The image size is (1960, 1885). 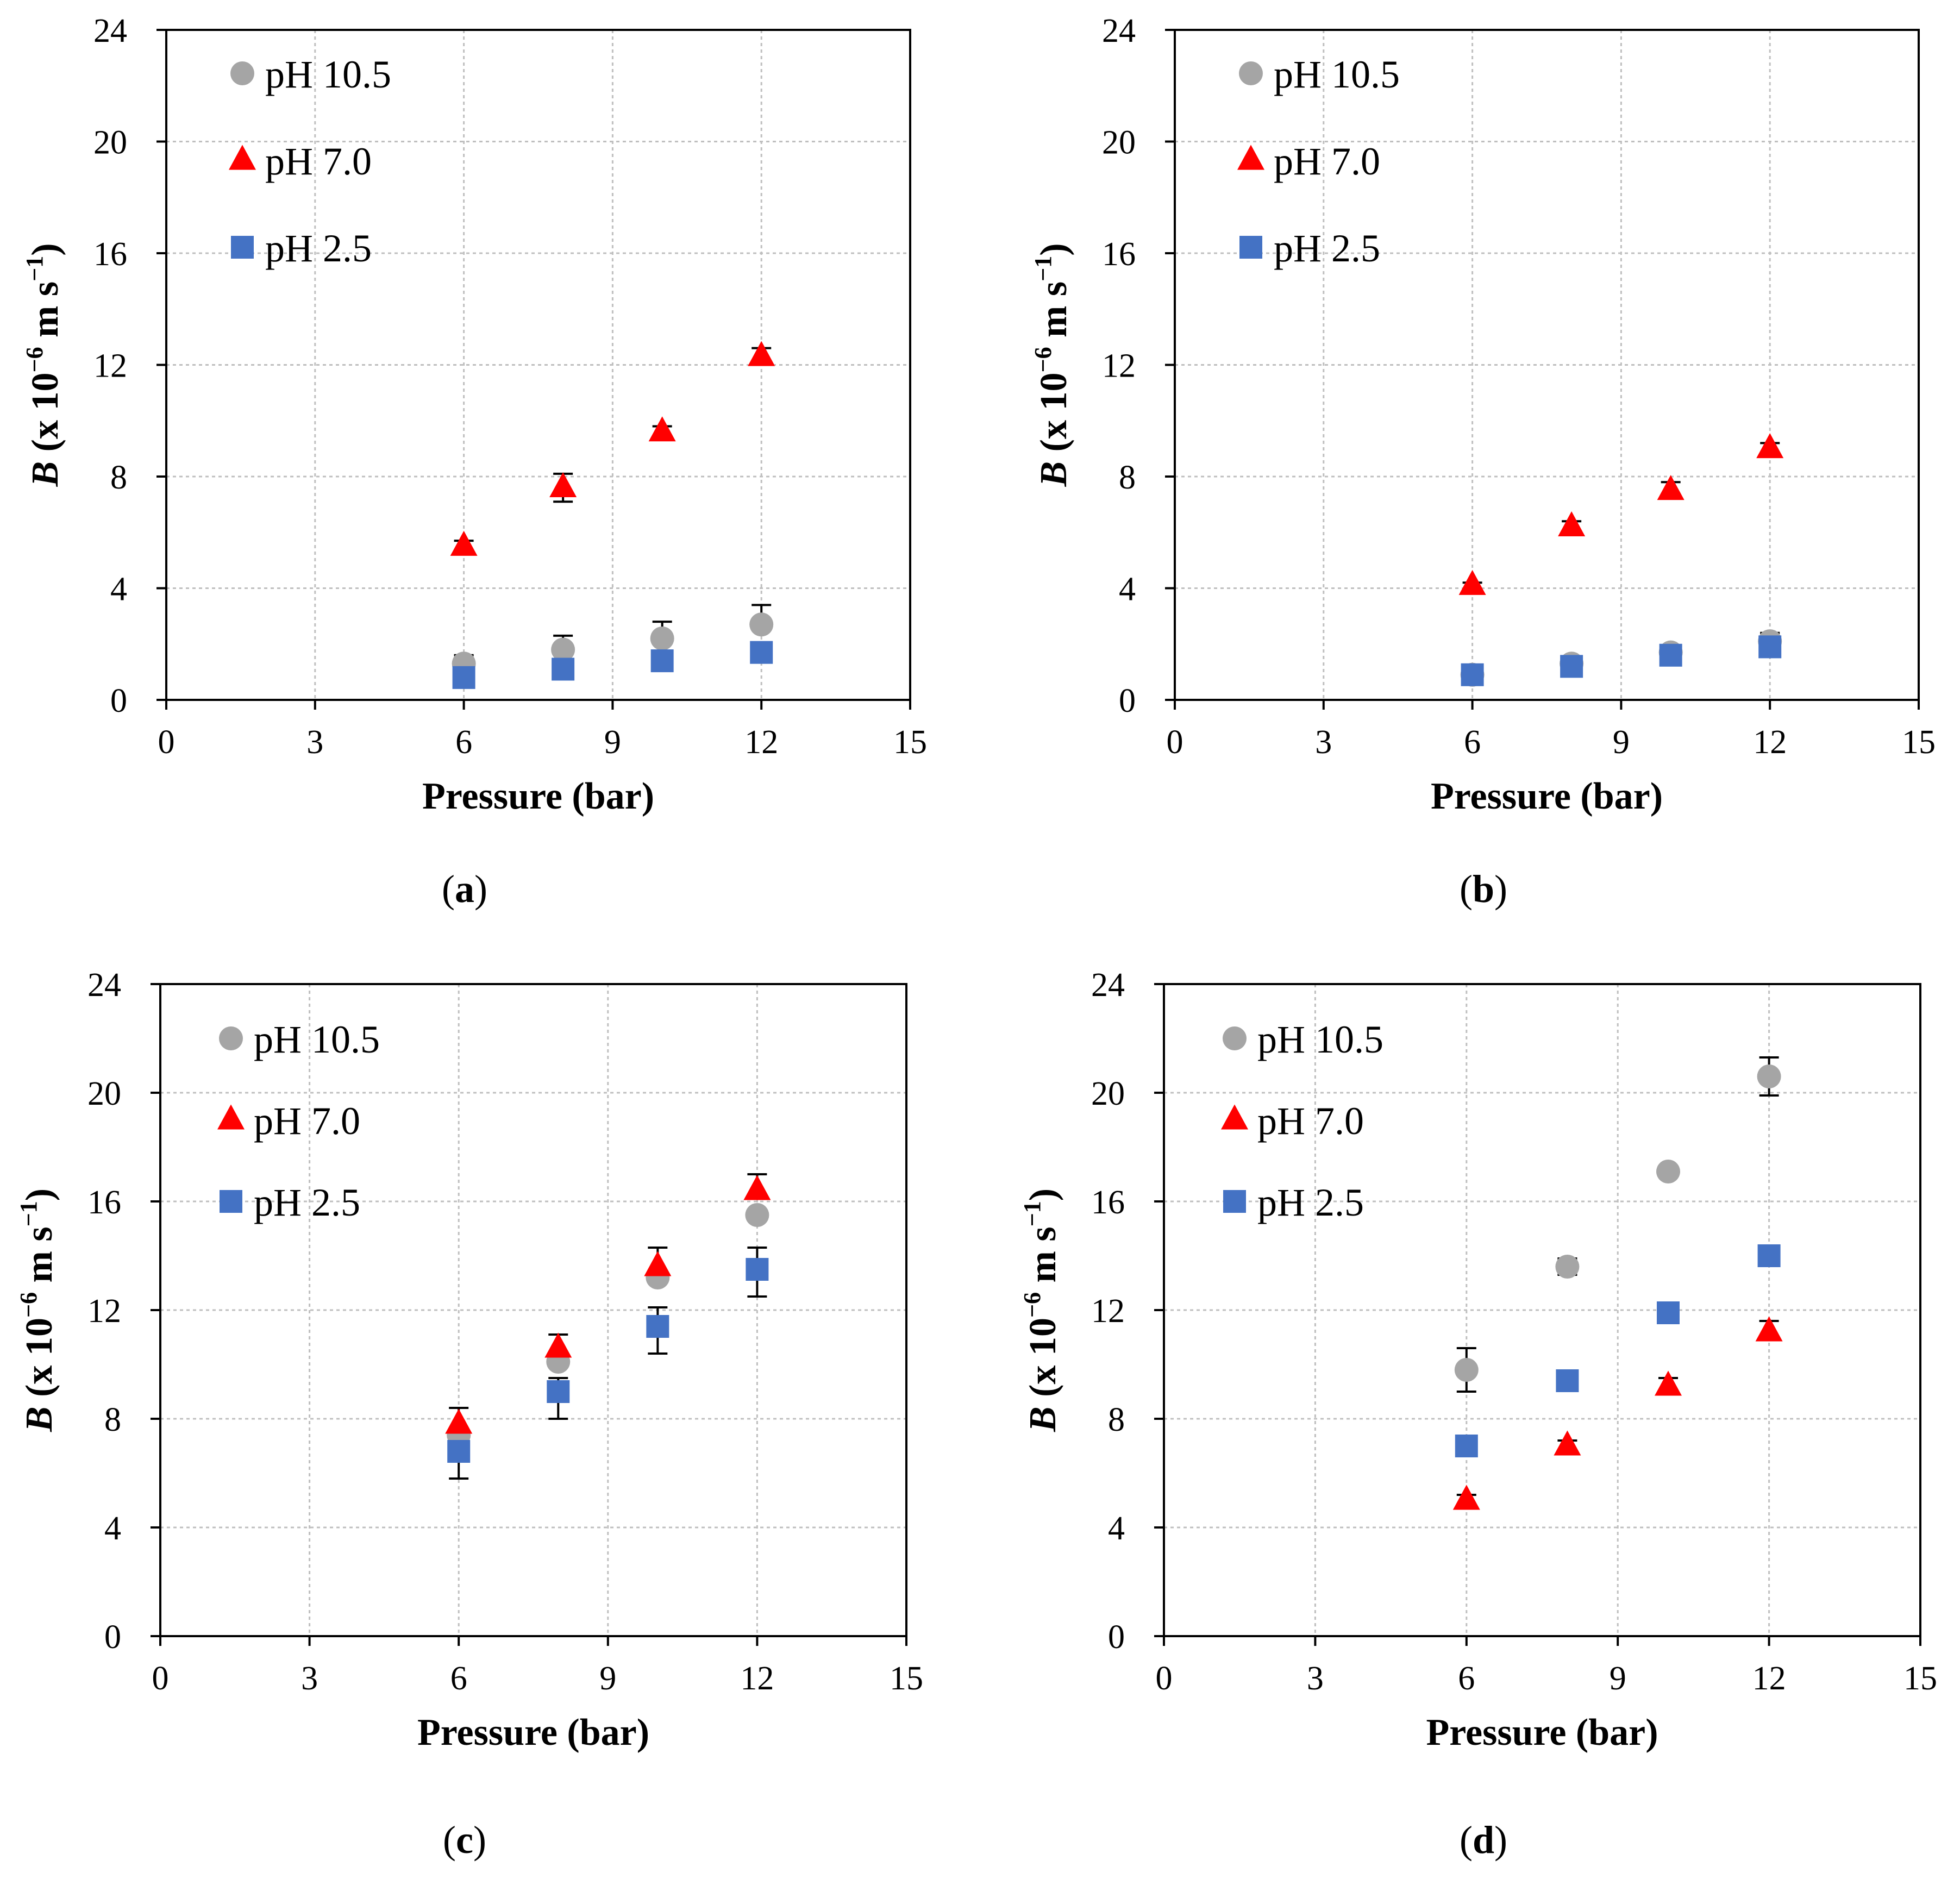 I want to click on series-circle, so click(x=1617, y=1224).